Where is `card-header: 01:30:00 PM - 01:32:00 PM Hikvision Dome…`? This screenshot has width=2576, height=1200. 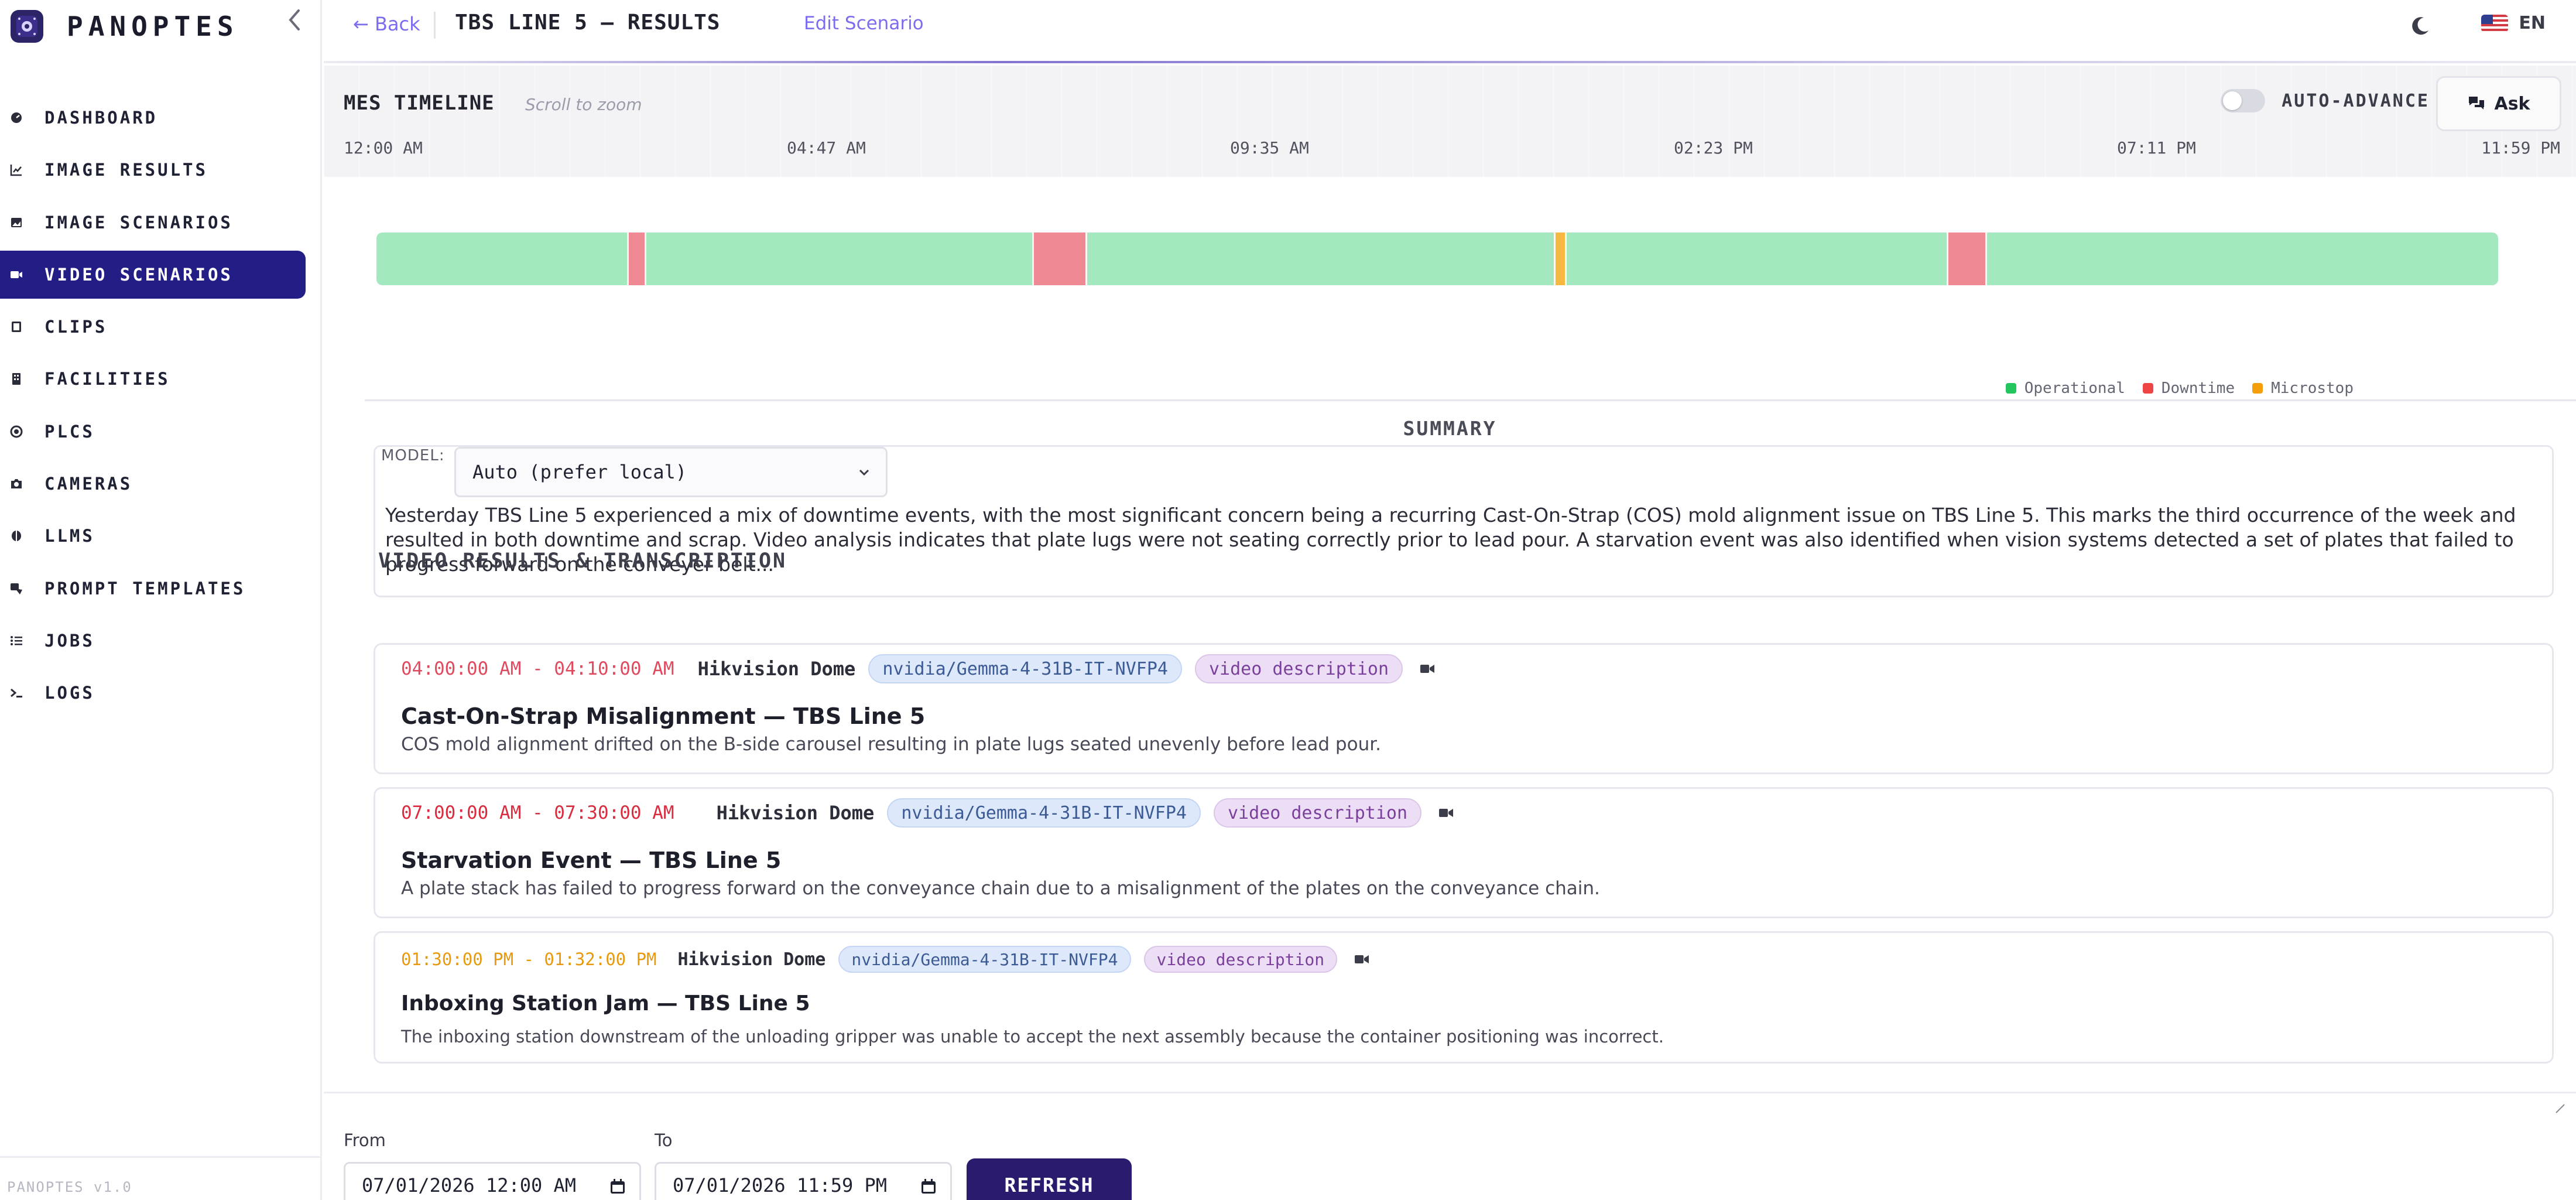 card-header: 01:30:00 PM - 01:32:00 PM Hikvision Dome… is located at coordinates (885, 960).